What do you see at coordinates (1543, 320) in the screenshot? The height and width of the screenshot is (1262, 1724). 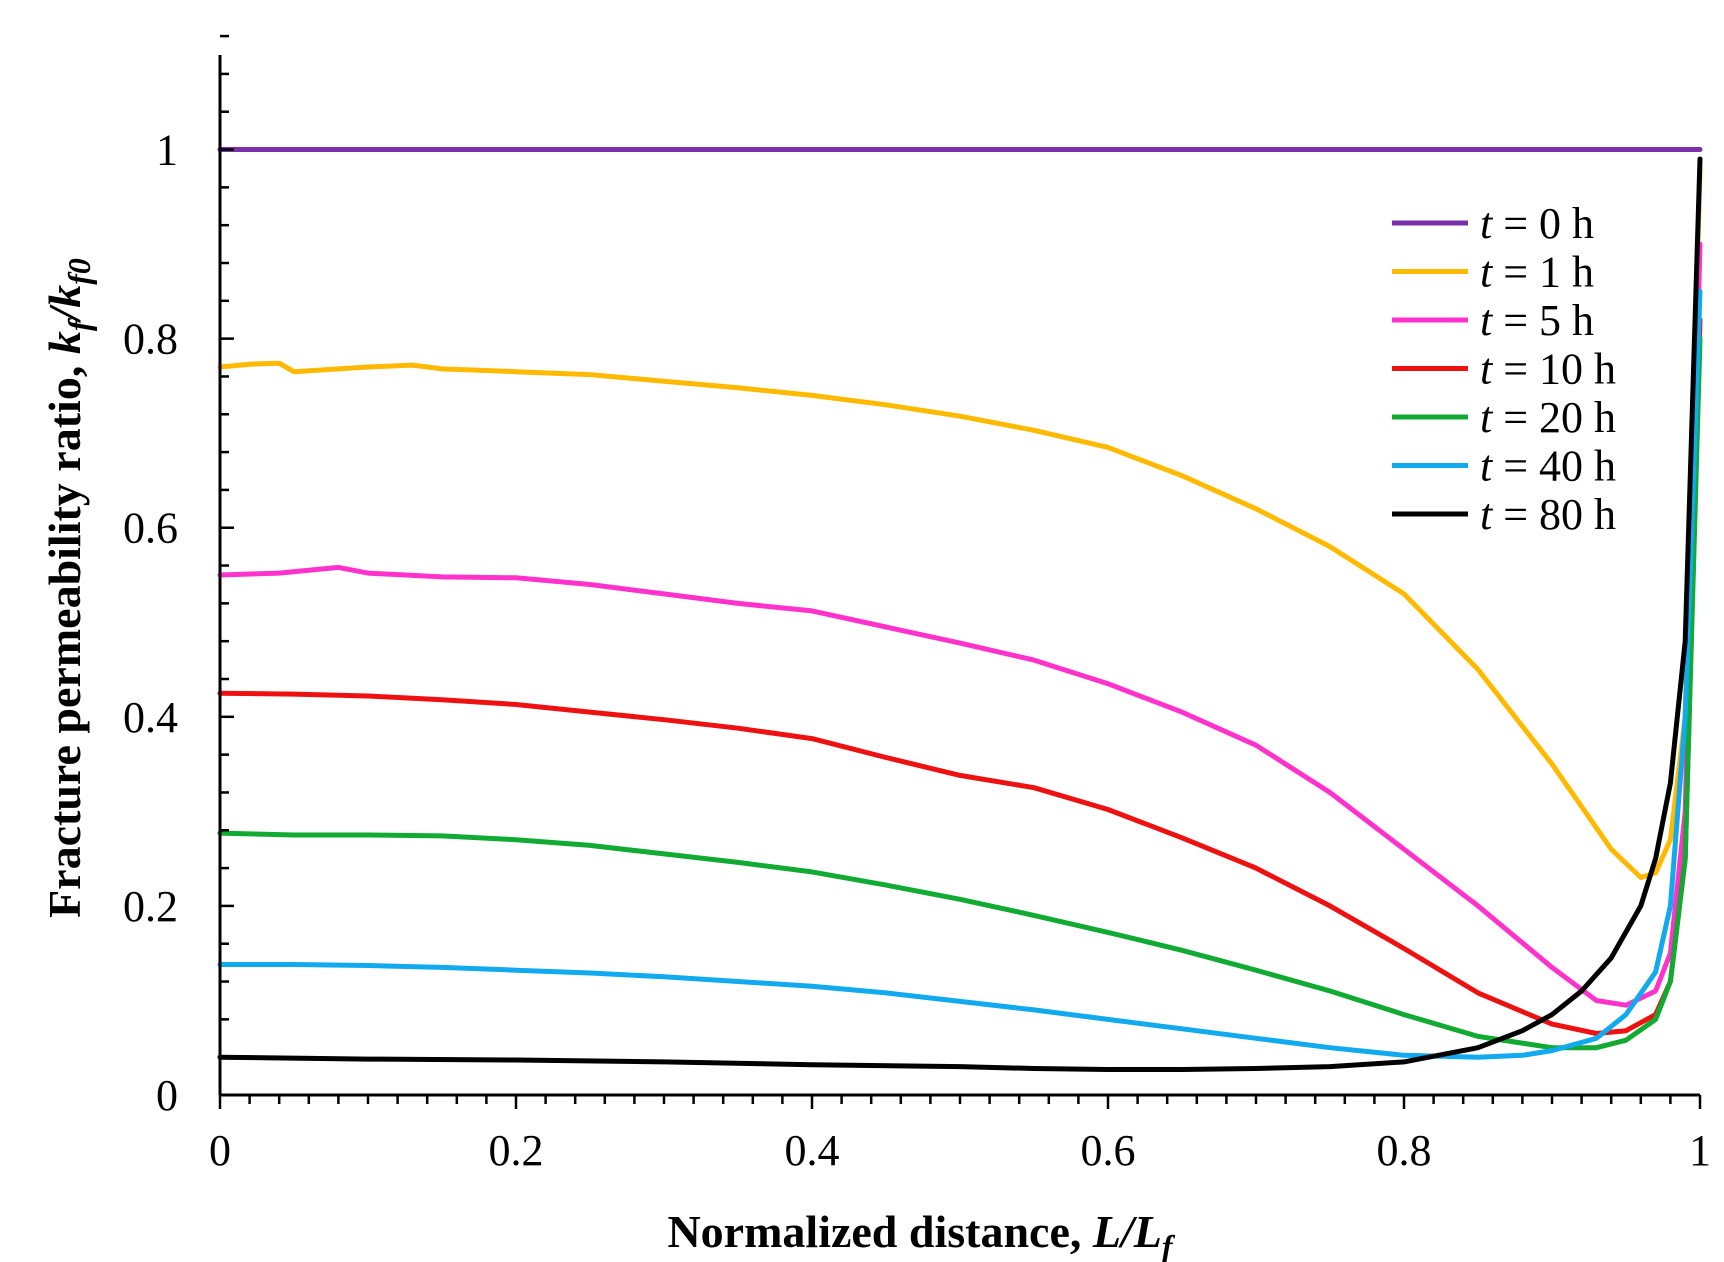 I see `legend-label-value: = 5 h` at bounding box center [1543, 320].